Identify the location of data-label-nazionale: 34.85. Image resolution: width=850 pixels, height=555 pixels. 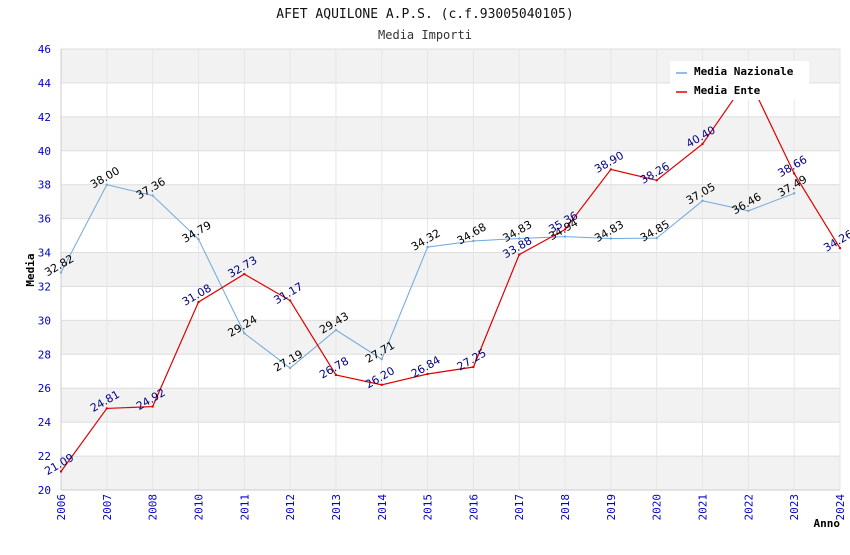
(655, 231).